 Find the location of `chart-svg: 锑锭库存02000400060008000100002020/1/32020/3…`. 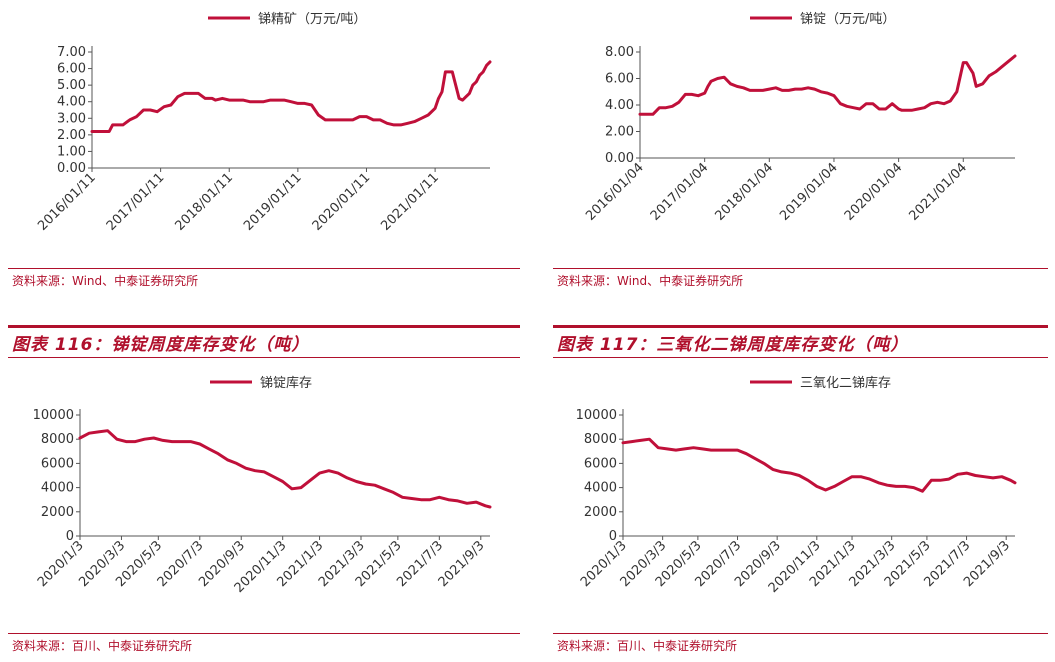

chart-svg: 锑锭库存02000400060008000100002020/1/32020/3… is located at coordinates (262, 485).